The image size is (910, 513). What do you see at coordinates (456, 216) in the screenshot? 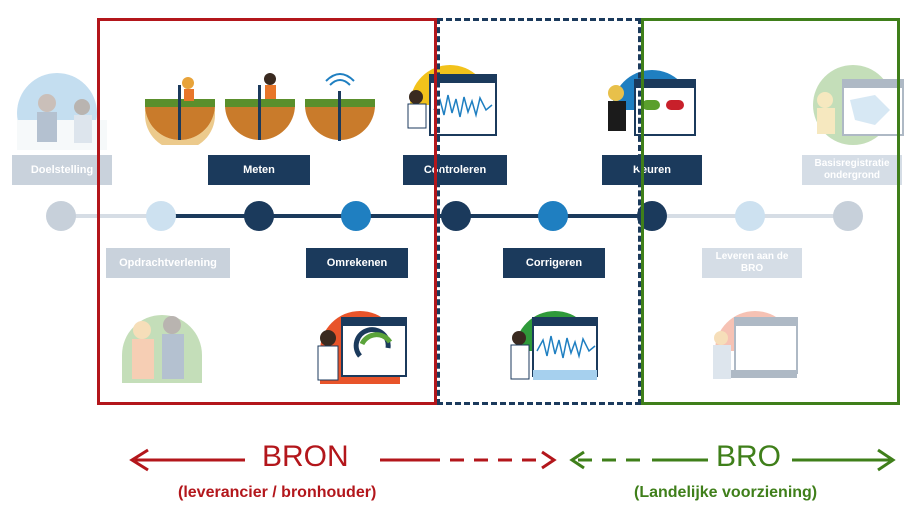
I see `node-controleren` at bounding box center [456, 216].